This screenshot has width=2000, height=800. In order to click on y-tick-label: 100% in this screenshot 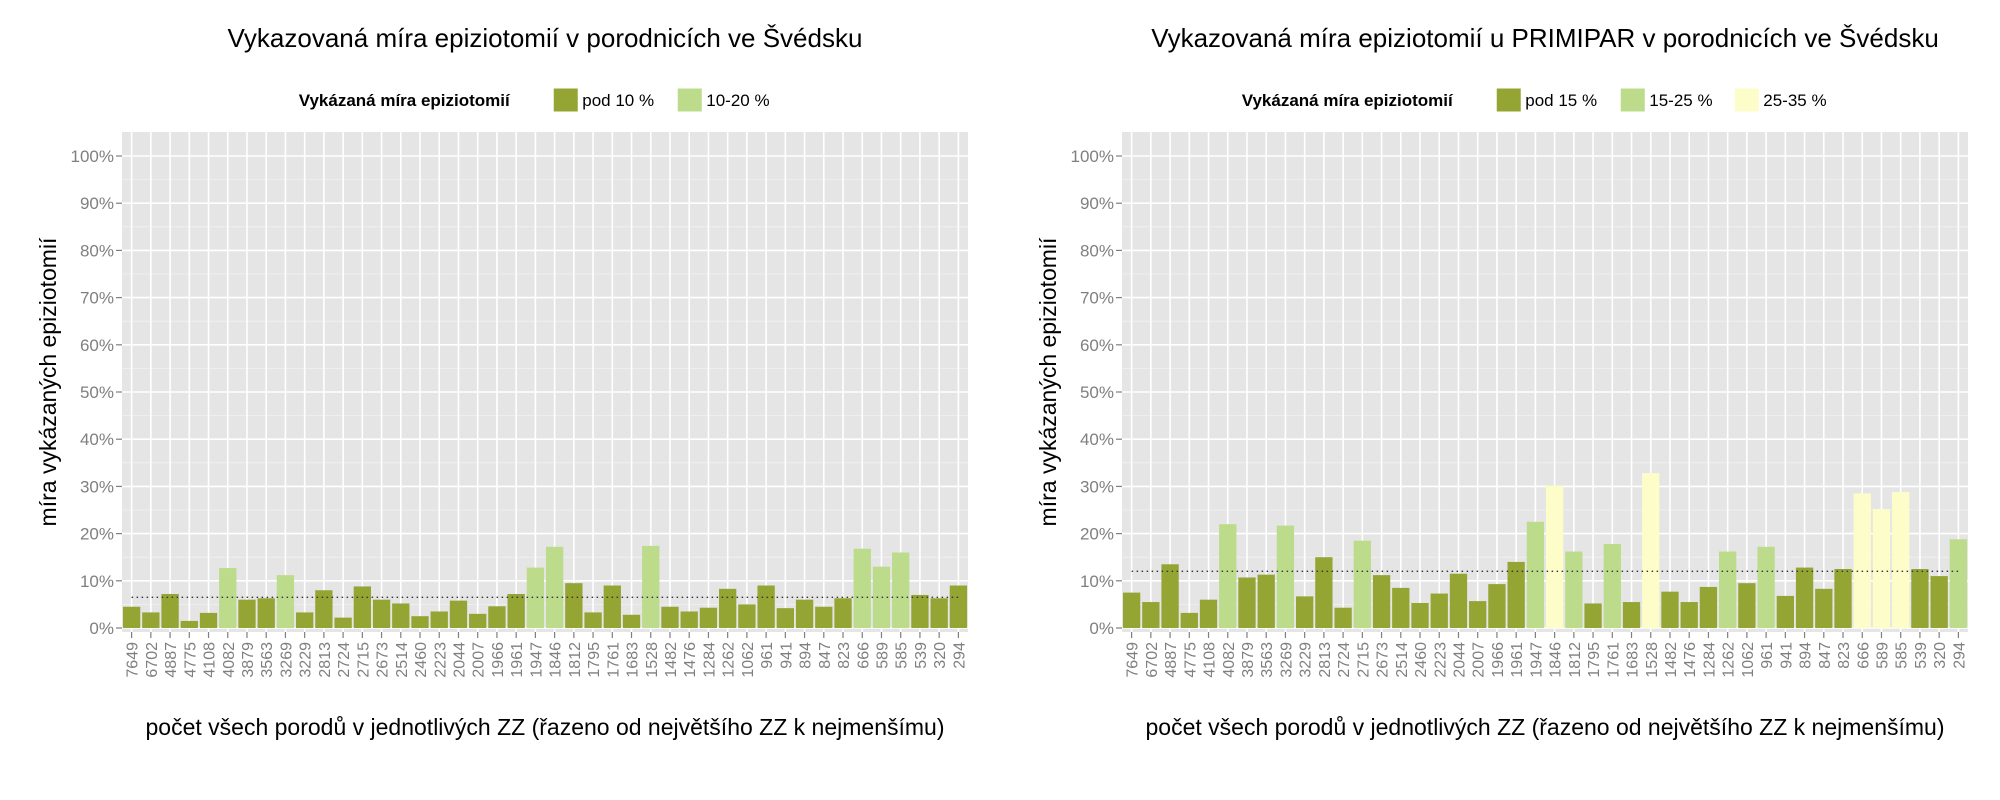, I will do `click(1092, 156)`.